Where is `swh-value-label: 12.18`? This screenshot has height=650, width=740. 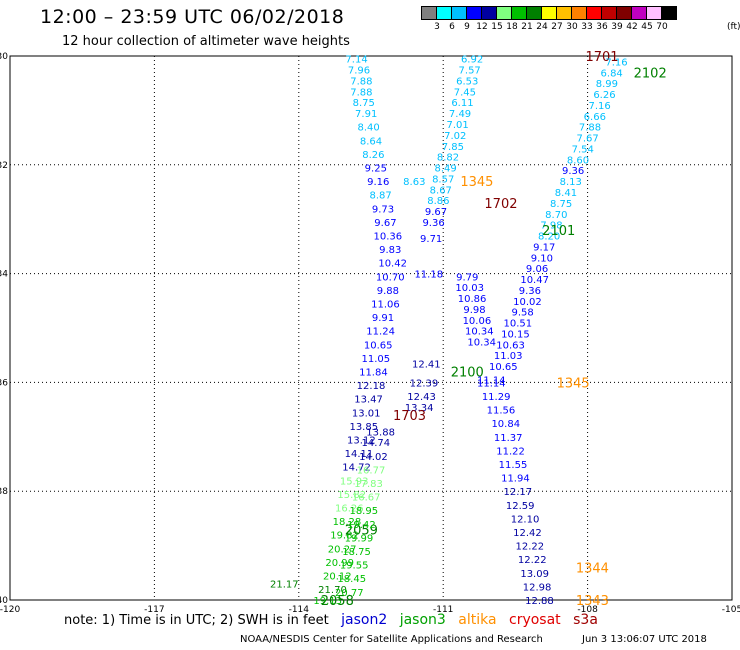 swh-value-label: 12.18 is located at coordinates (371, 386).